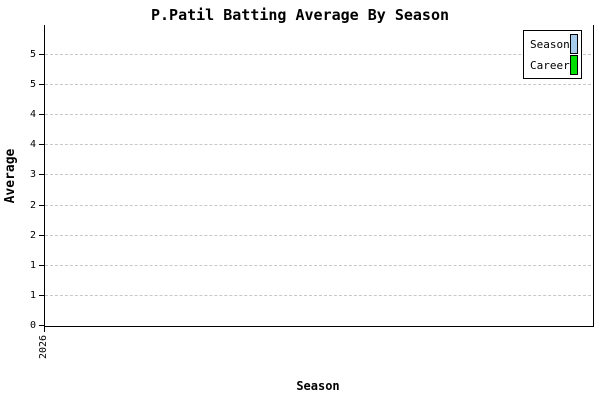  I want to click on legend-label: Career, so click(550, 65).